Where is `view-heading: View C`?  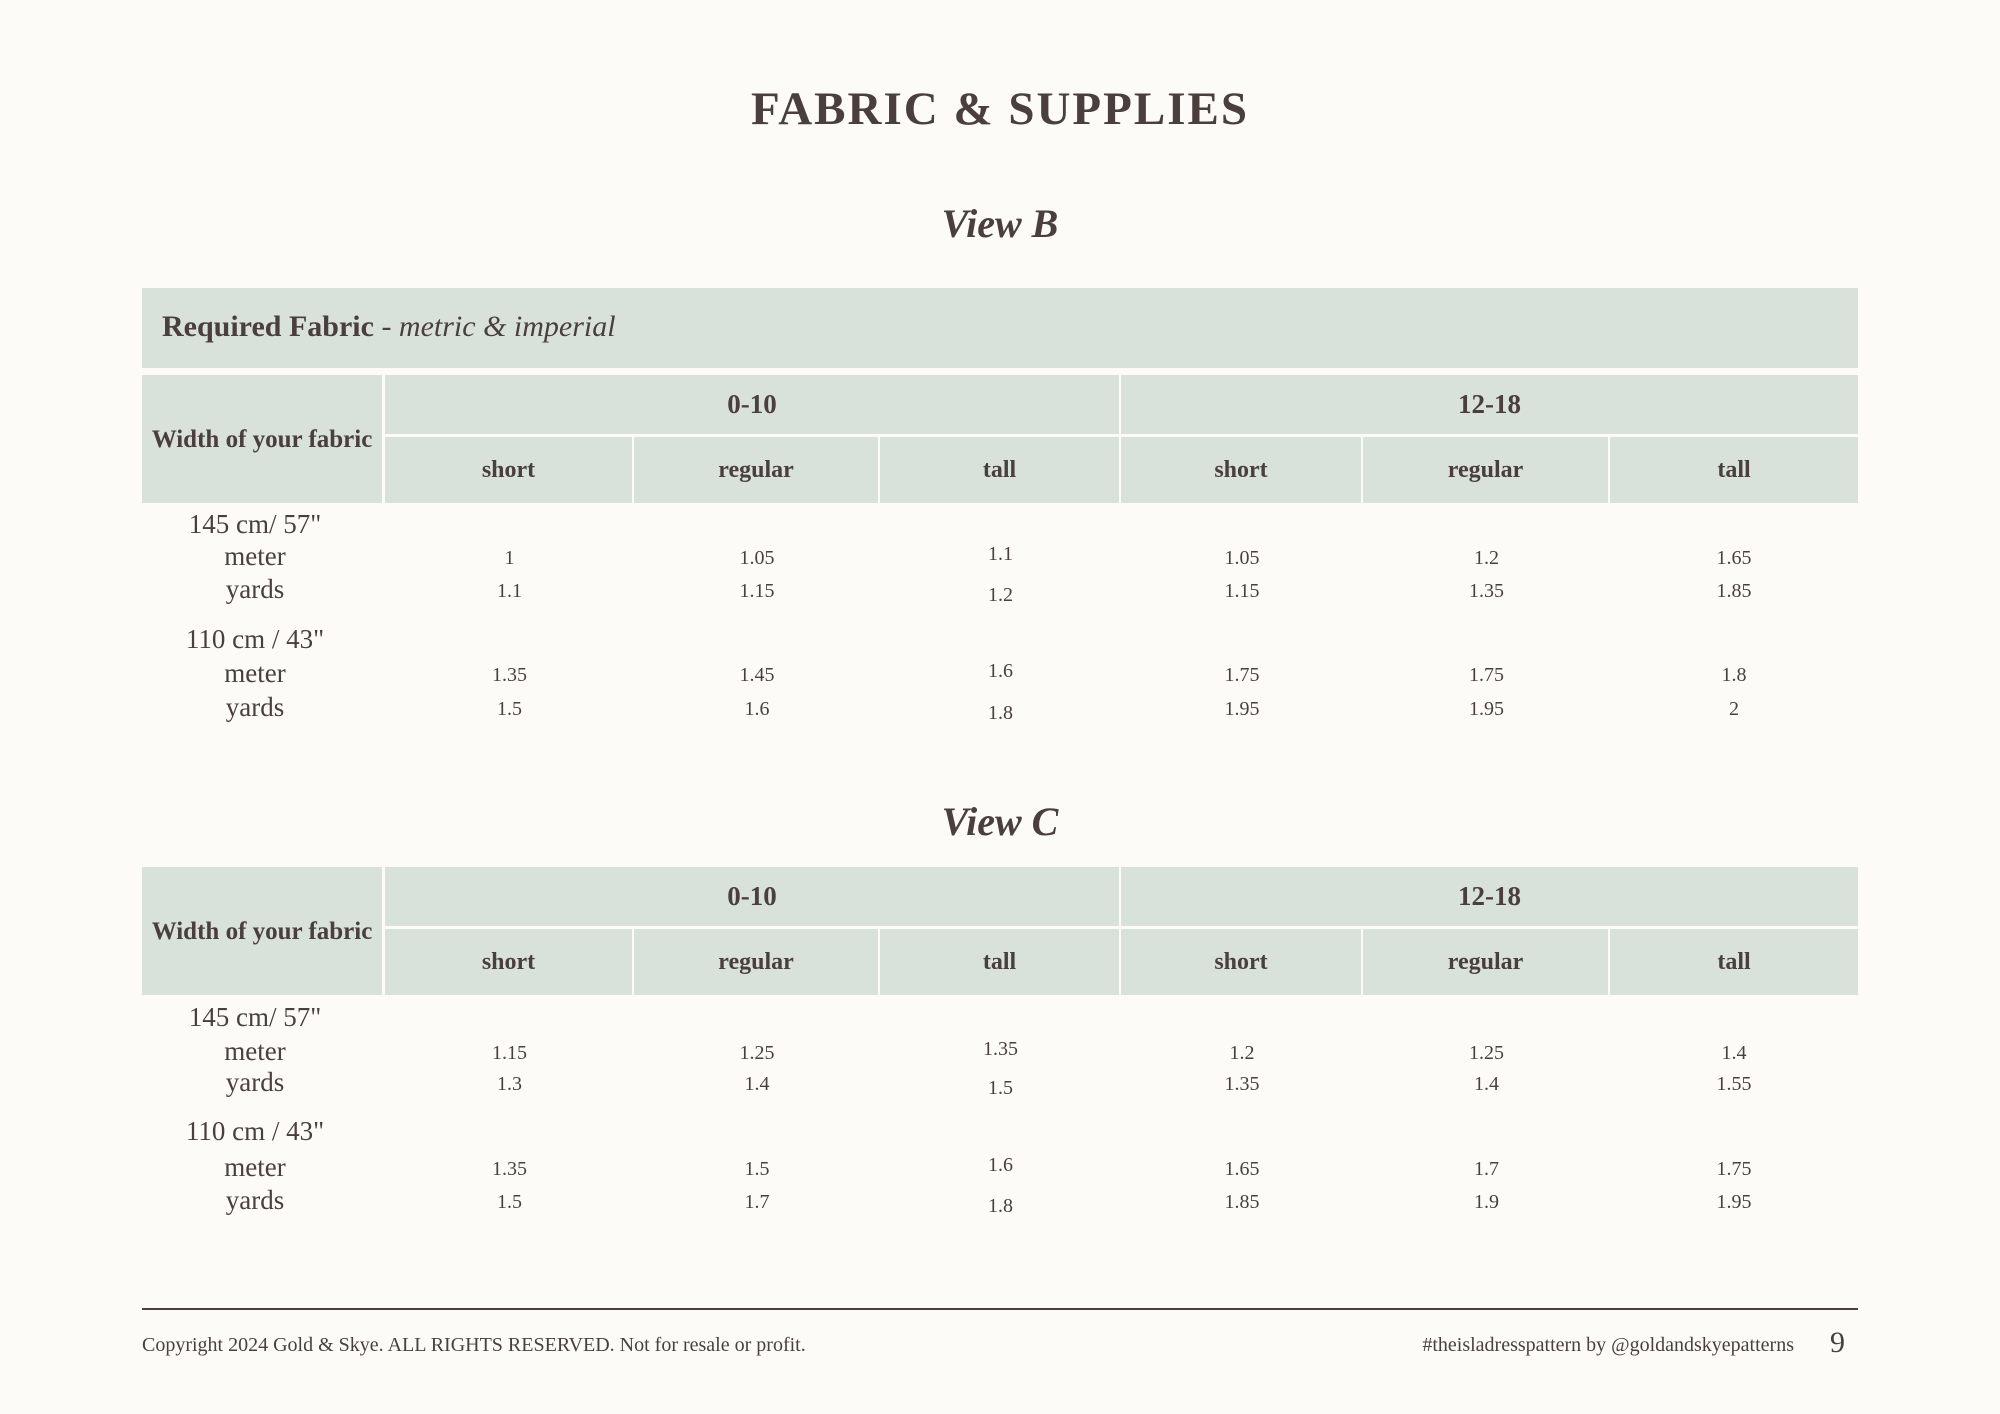 view-heading: View C is located at coordinates (1000, 821).